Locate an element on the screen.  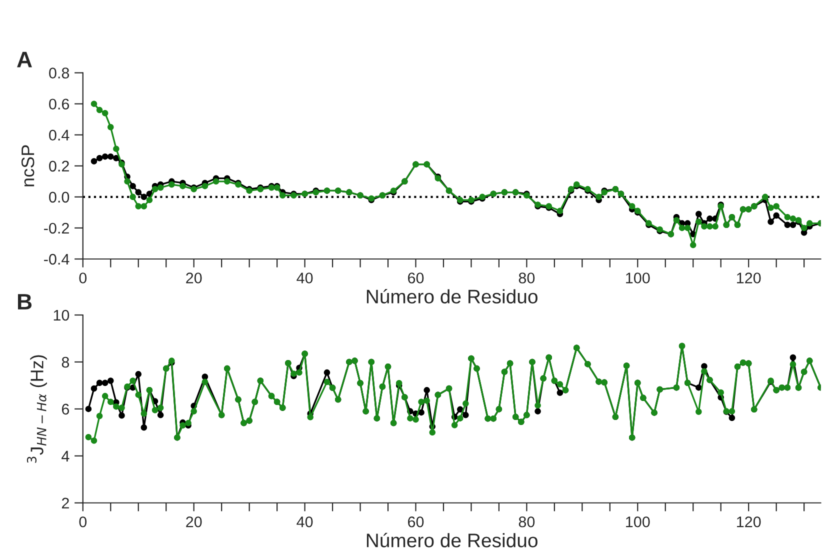
chart-title: A is located at coordinates (24, 60).